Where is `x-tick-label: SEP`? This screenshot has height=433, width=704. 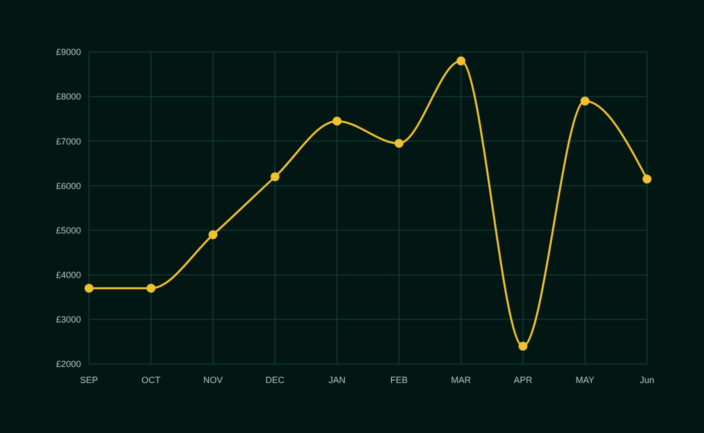
x-tick-label: SEP is located at coordinates (89, 380).